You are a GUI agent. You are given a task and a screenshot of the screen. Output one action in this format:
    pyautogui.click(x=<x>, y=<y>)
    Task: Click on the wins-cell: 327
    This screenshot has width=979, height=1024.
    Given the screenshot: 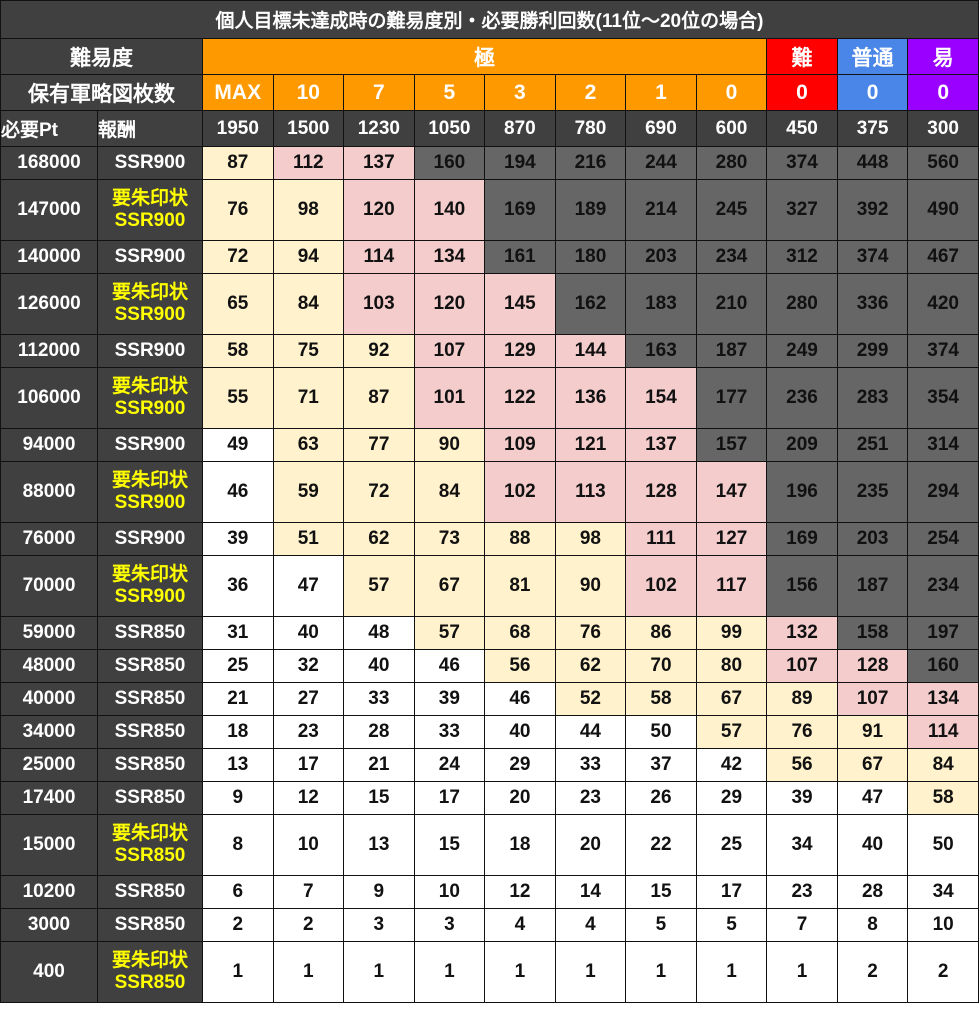 What is the action you would take?
    pyautogui.click(x=802, y=210)
    